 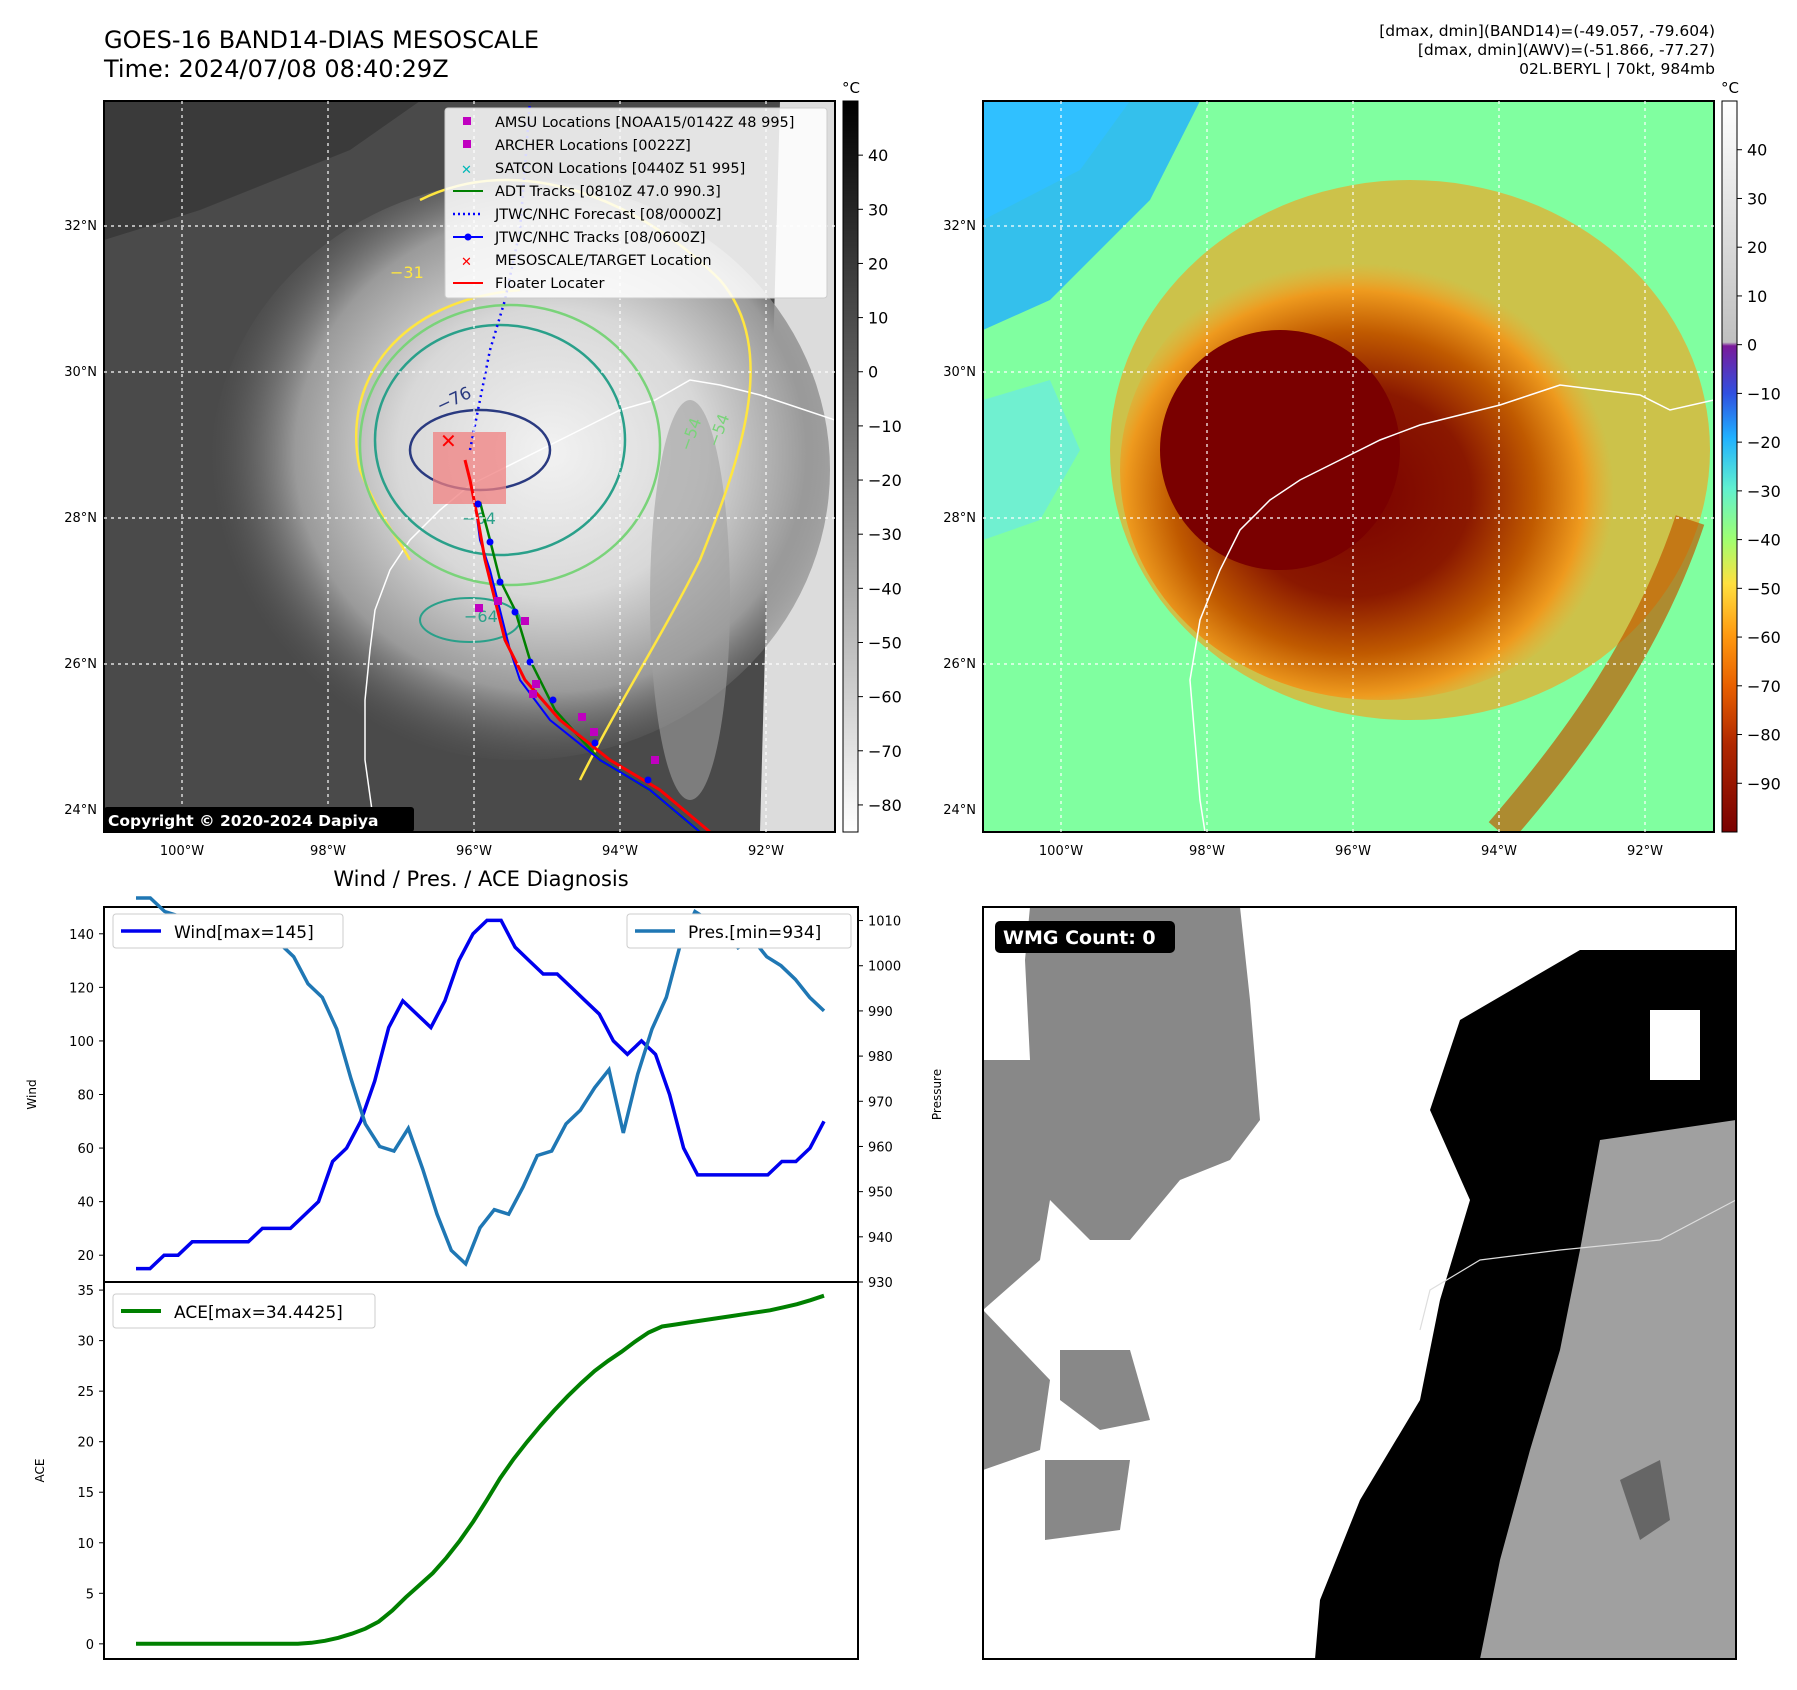 I want to click on awv-colorbar-unit: °C, so click(x=1730, y=88).